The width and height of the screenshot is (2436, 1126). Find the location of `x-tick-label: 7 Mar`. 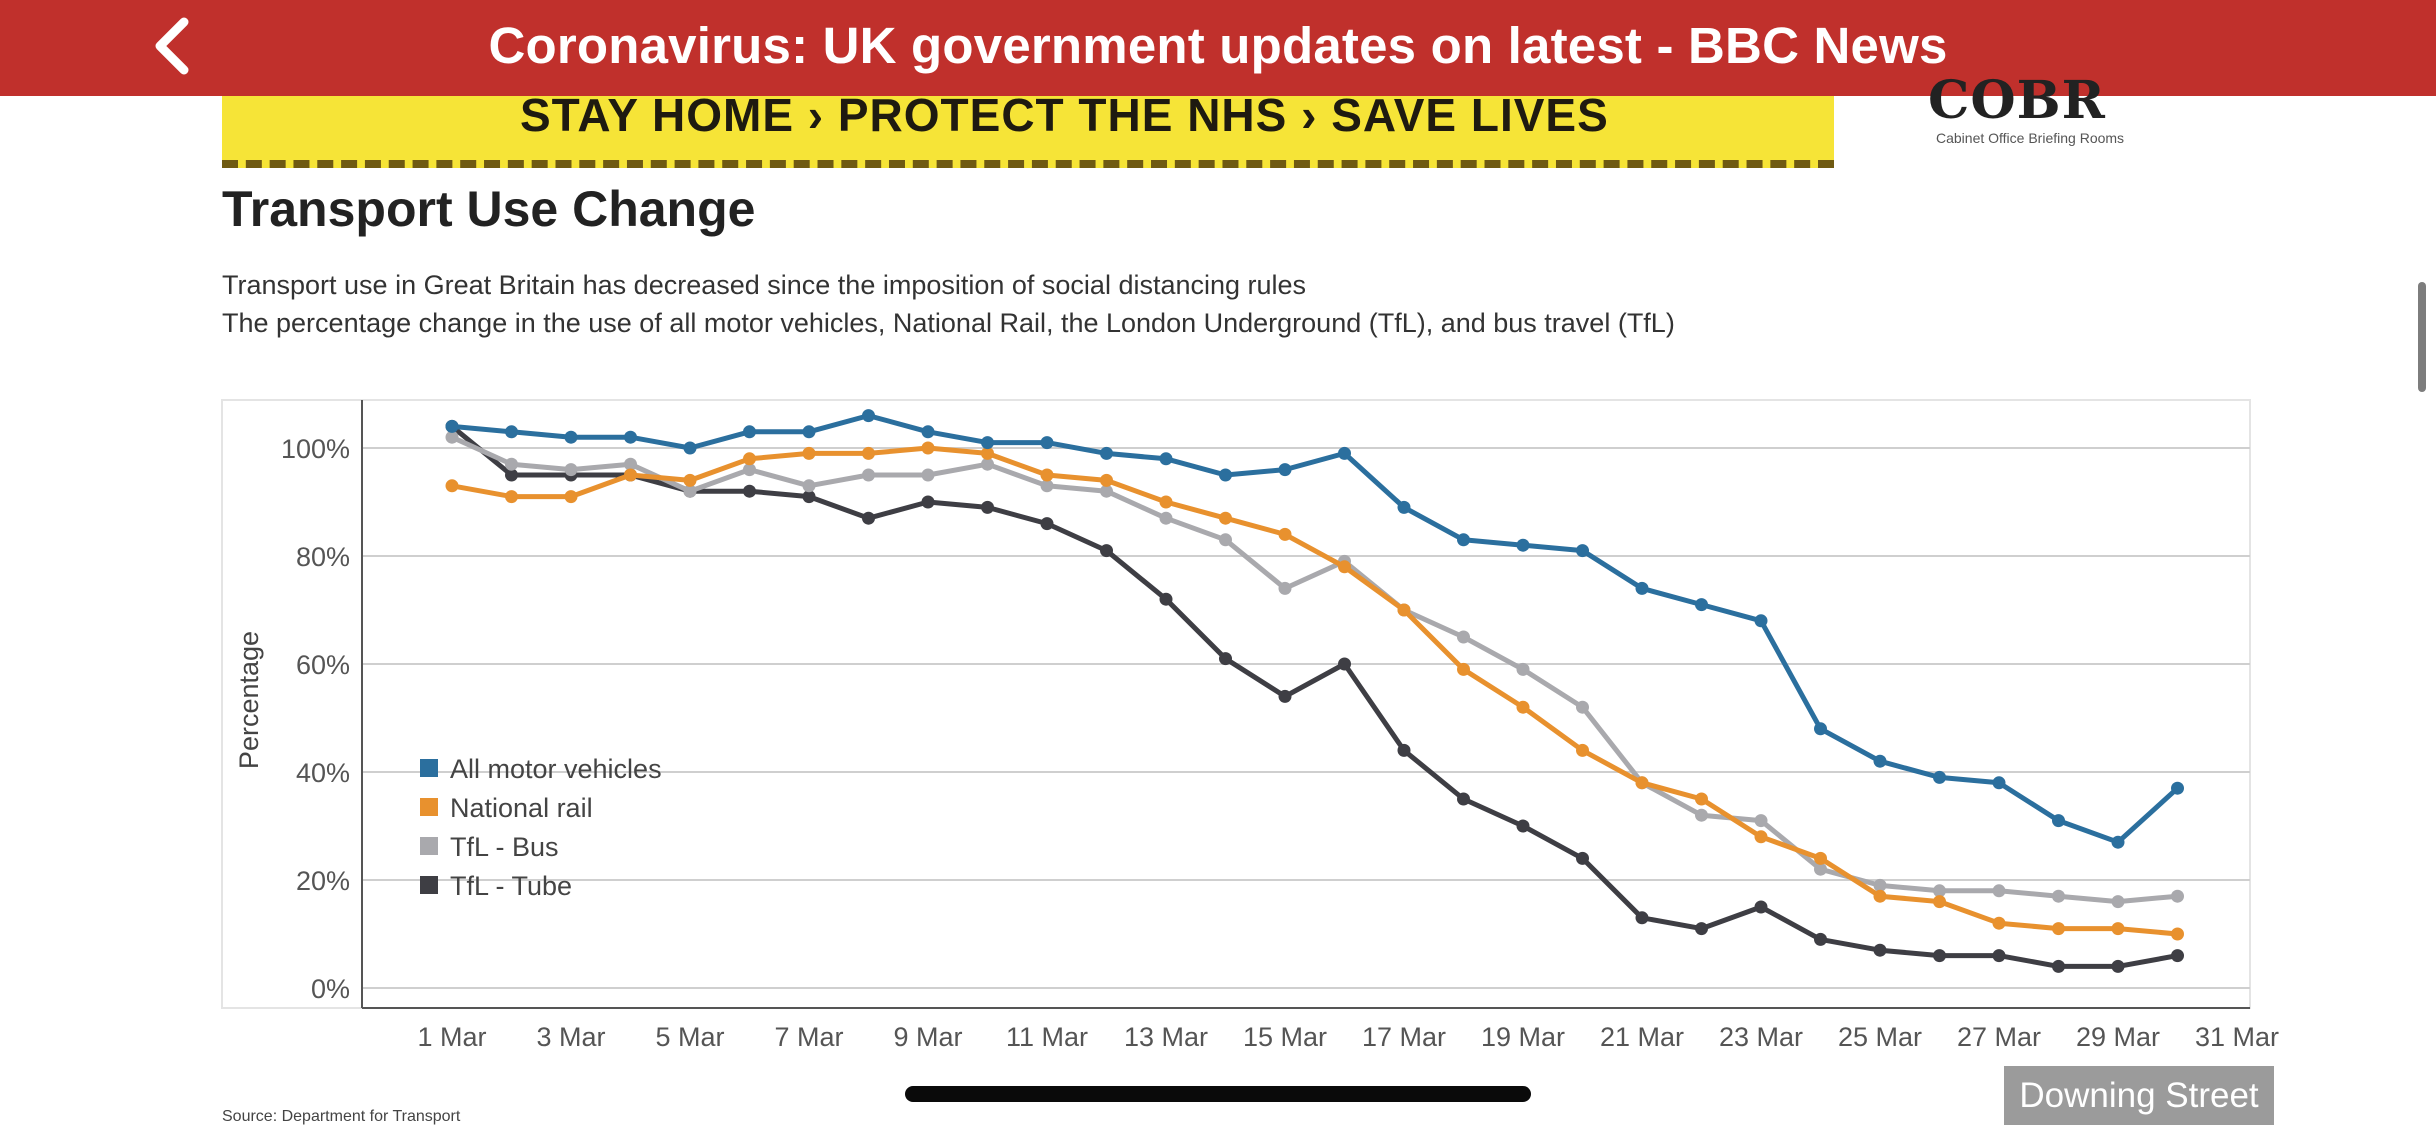

x-tick-label: 7 Mar is located at coordinates (808, 1037).